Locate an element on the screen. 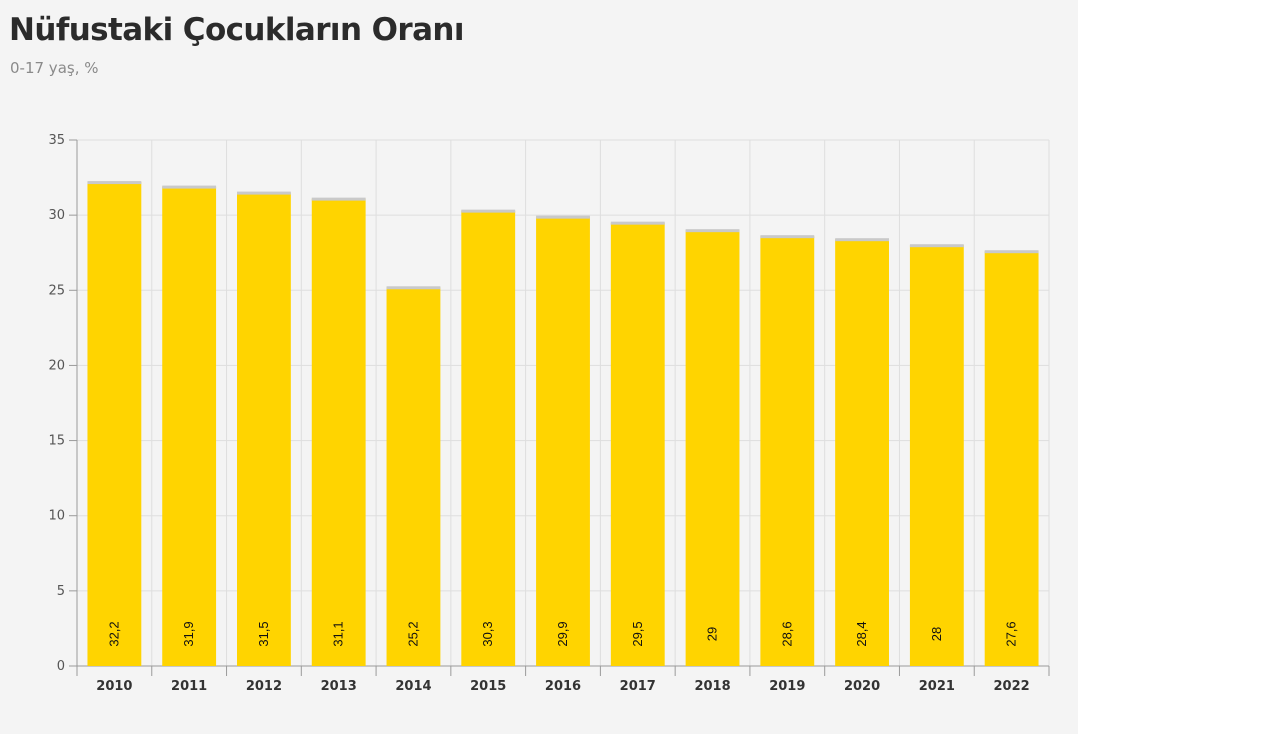 The image size is (1280, 734). data-label: 27,6 is located at coordinates (1011, 633).